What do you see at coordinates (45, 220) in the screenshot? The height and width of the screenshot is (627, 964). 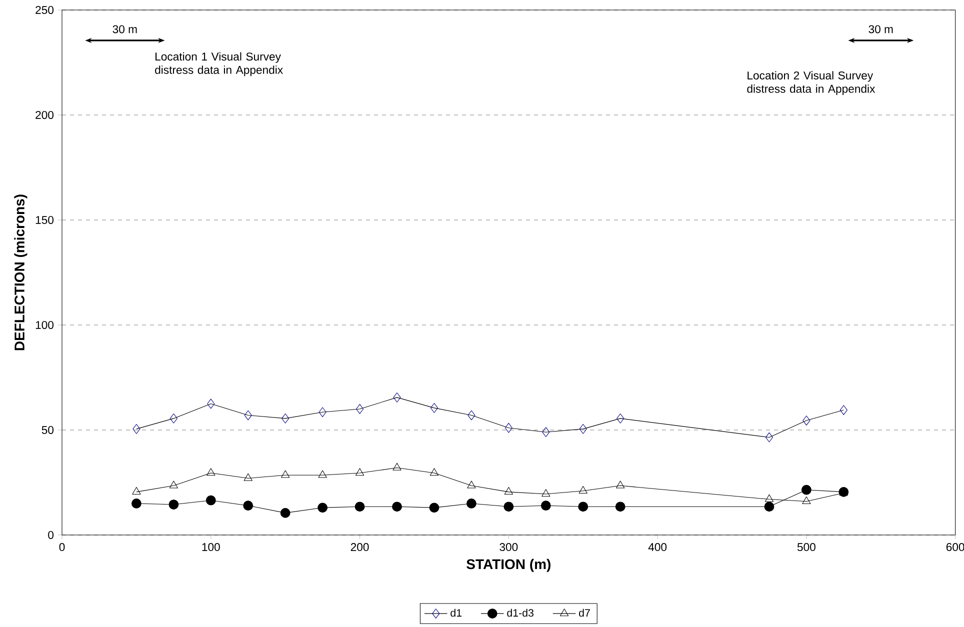 I see `y-tick-label: 150` at bounding box center [45, 220].